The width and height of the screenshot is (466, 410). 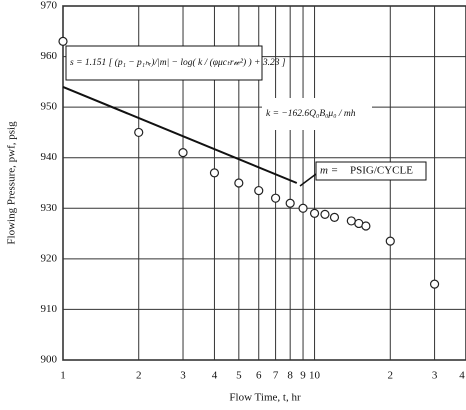 I want to click on x-tick-label: 1, so click(x=63, y=376).